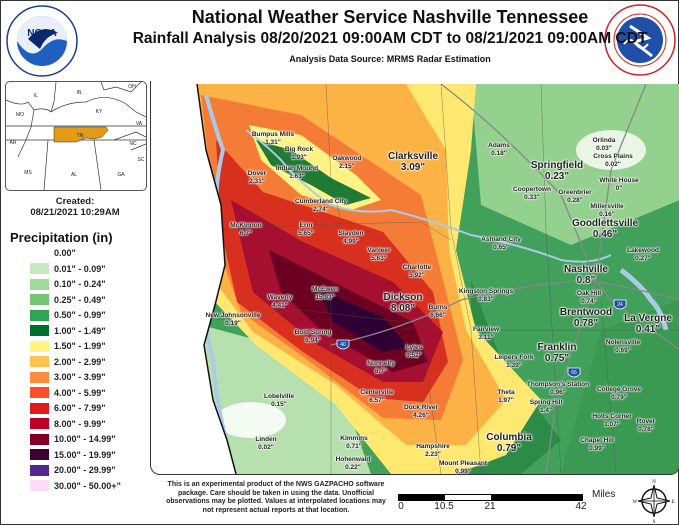 Image resolution: width=679 pixels, height=525 pixels. Describe the element at coordinates (501, 247) in the screenshot. I see `city-rainfall-value: 0.65"` at that location.